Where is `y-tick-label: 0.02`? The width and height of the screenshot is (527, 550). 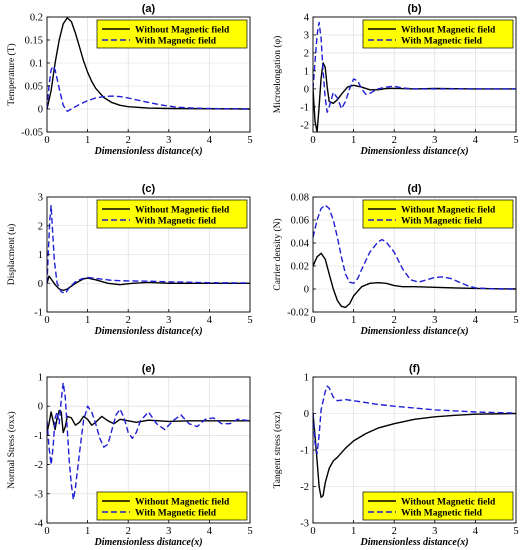 y-tick-label: 0.02 is located at coordinates (300, 267).